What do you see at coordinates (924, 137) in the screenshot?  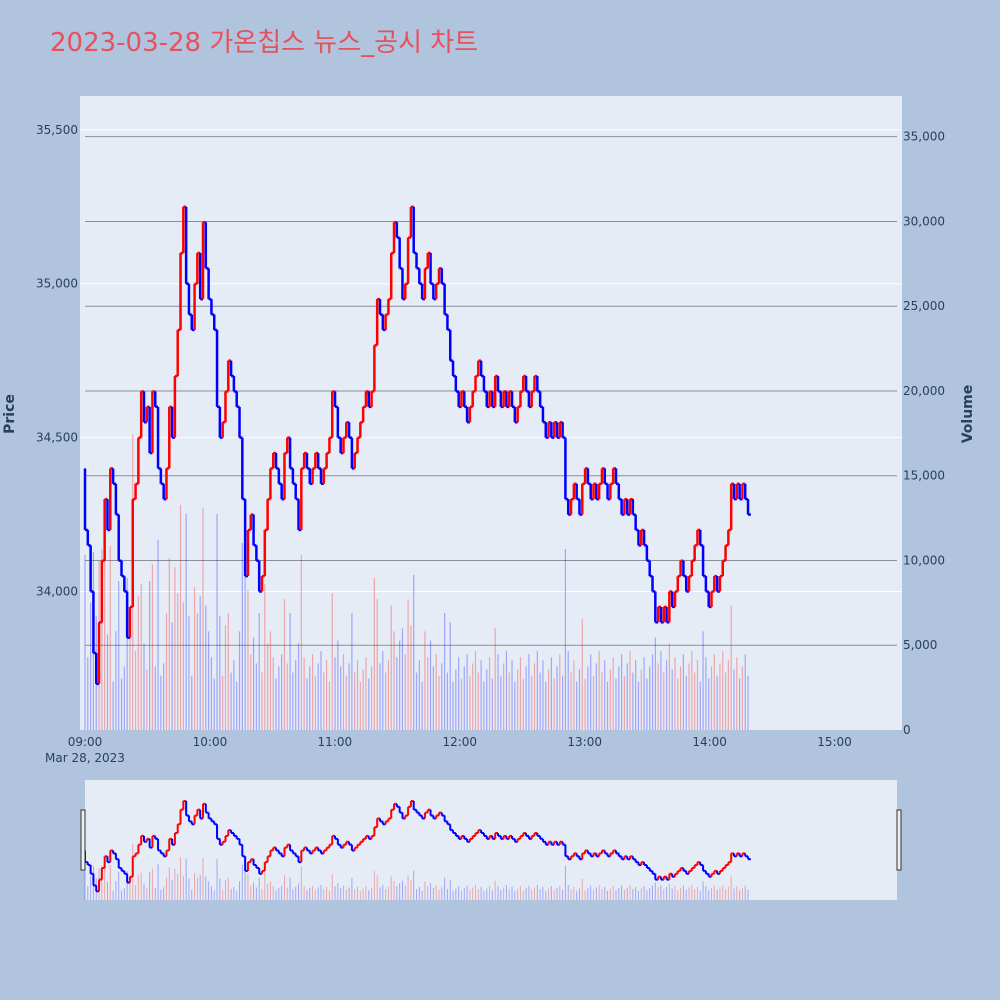 I see `volume-tick-label: 35,000` at bounding box center [924, 137].